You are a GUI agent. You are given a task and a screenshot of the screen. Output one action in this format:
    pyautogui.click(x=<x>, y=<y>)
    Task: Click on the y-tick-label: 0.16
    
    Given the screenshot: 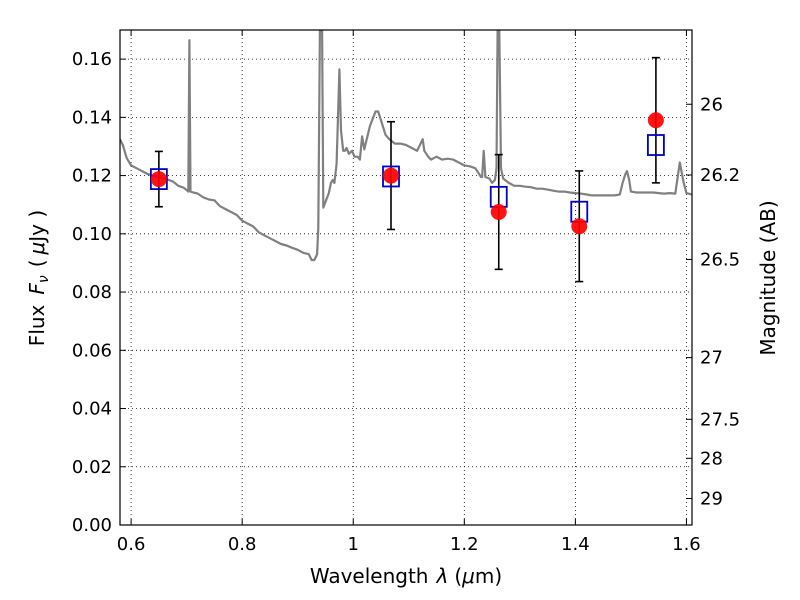 What is the action you would take?
    pyautogui.click(x=92, y=59)
    